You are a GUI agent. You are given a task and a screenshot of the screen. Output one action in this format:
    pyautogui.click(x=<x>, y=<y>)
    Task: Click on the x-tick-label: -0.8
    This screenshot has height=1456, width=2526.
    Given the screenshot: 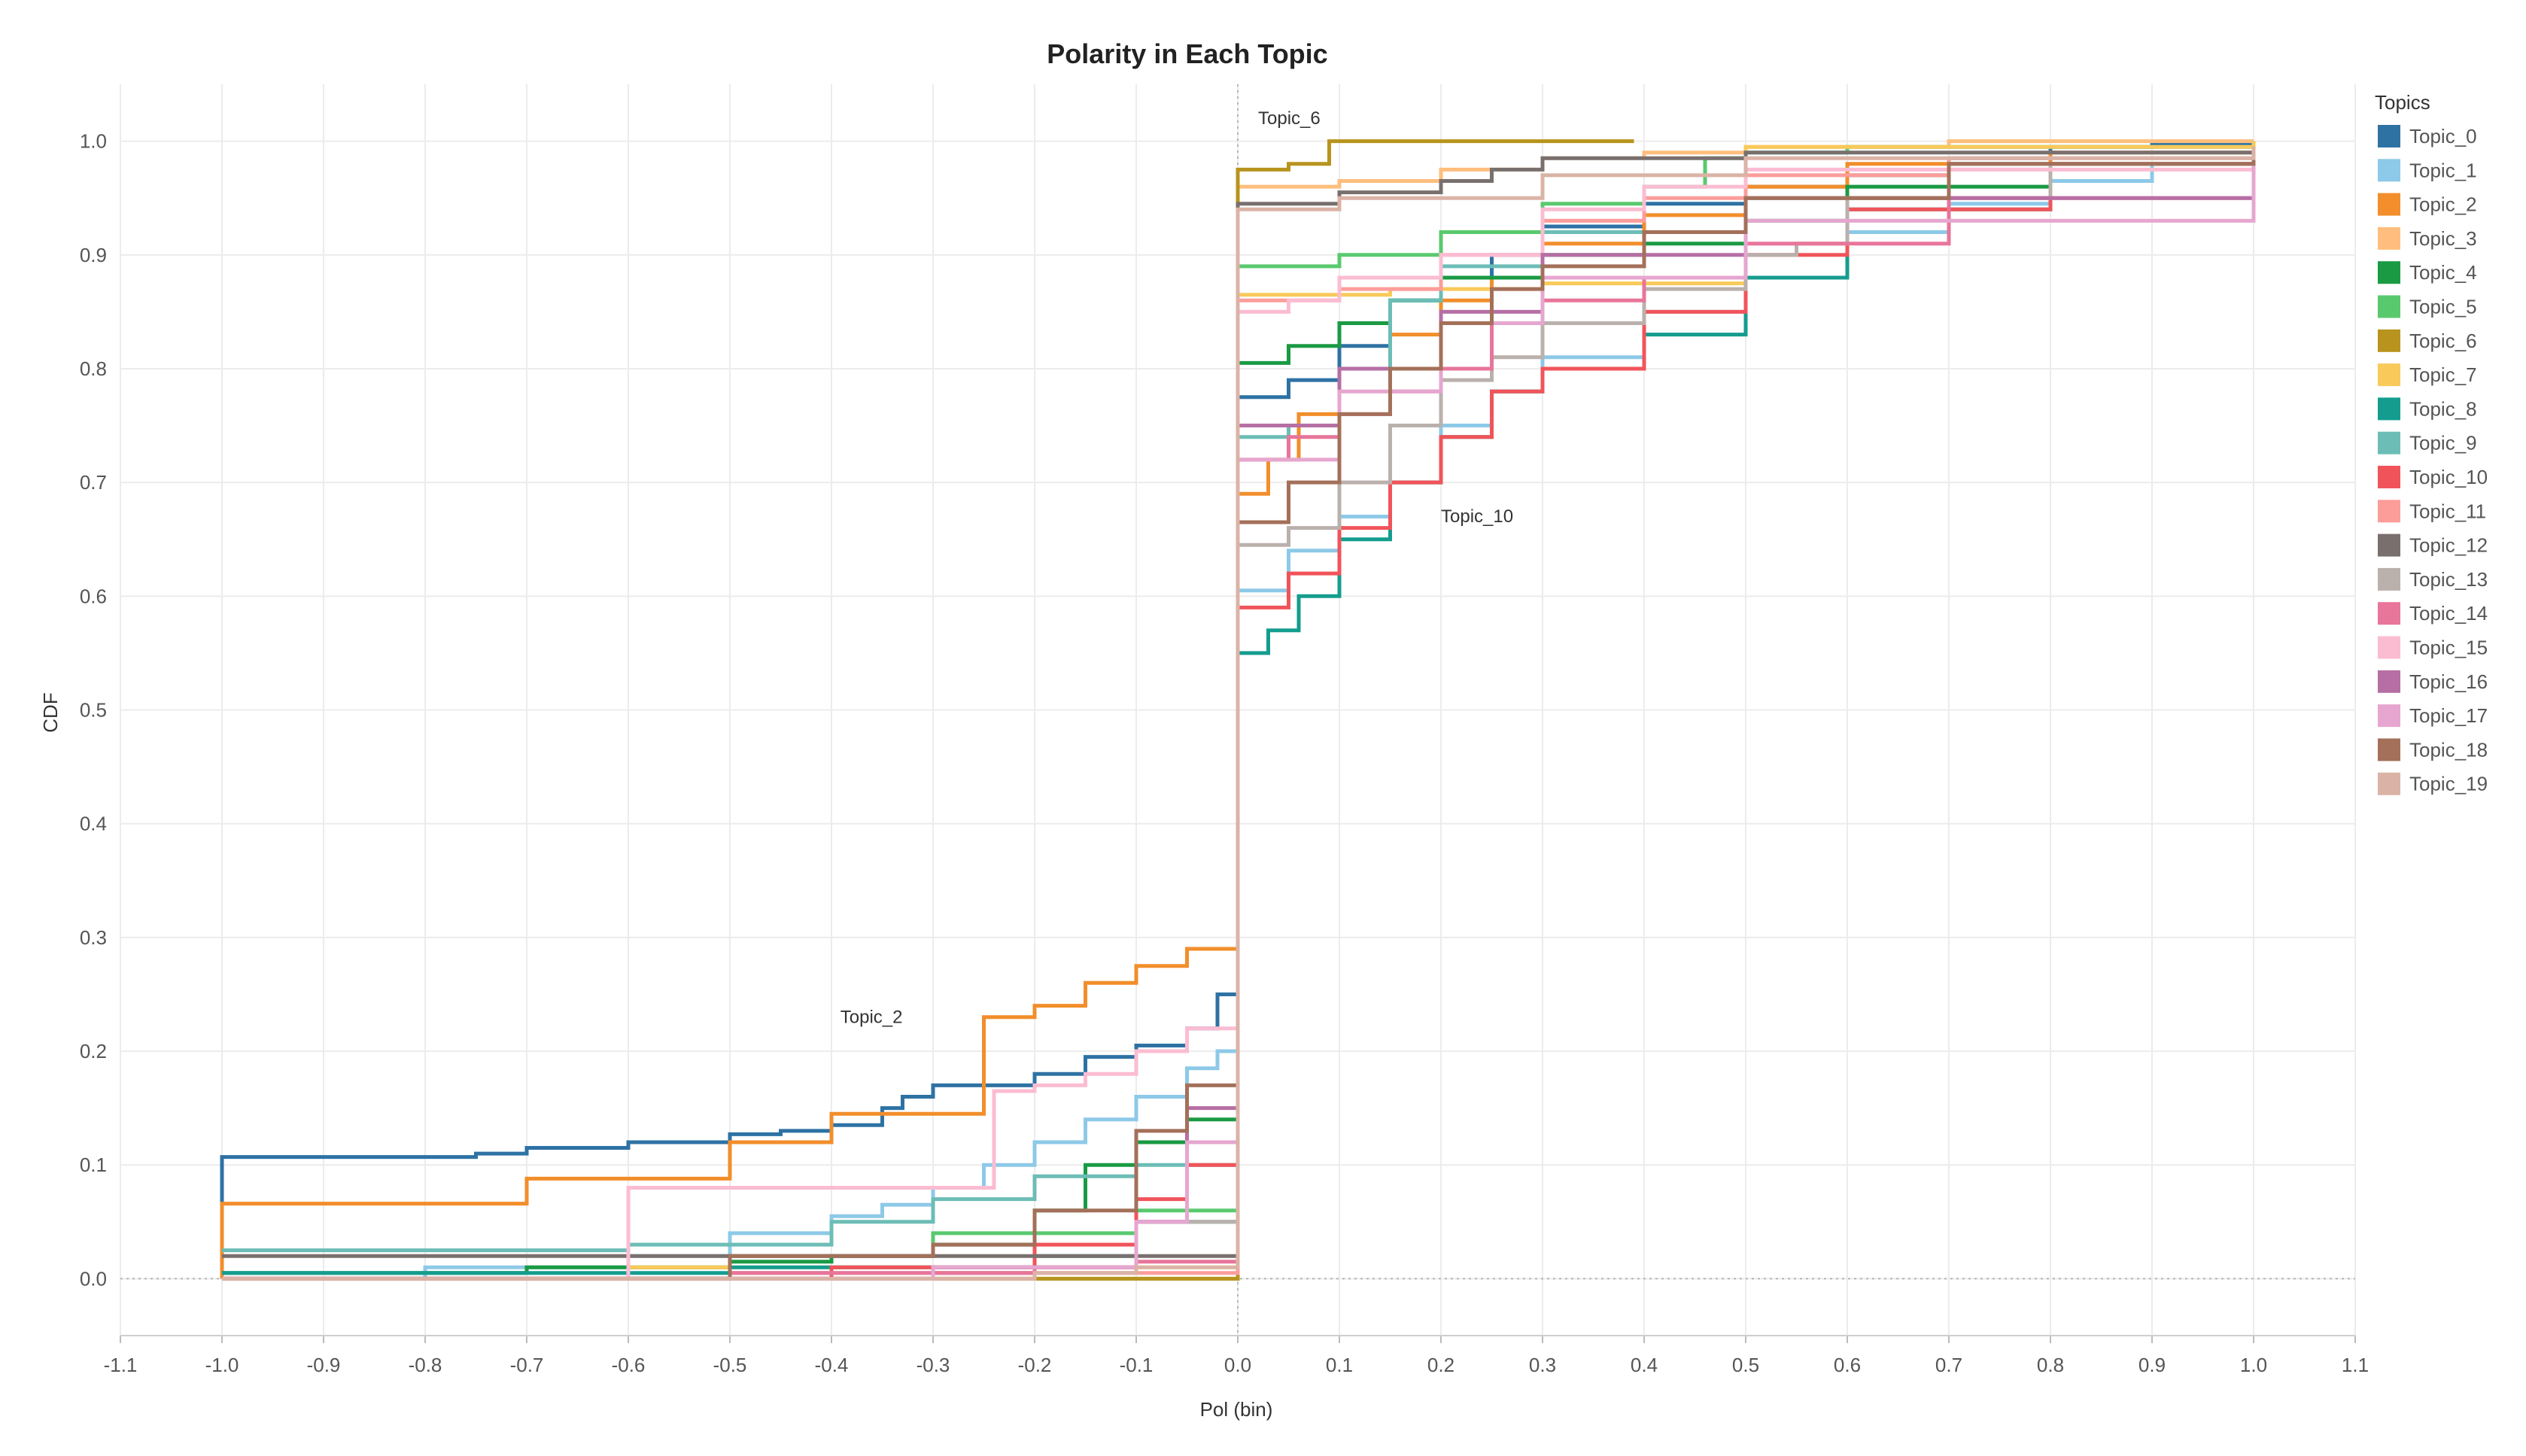 What is the action you would take?
    pyautogui.click(x=425, y=1365)
    